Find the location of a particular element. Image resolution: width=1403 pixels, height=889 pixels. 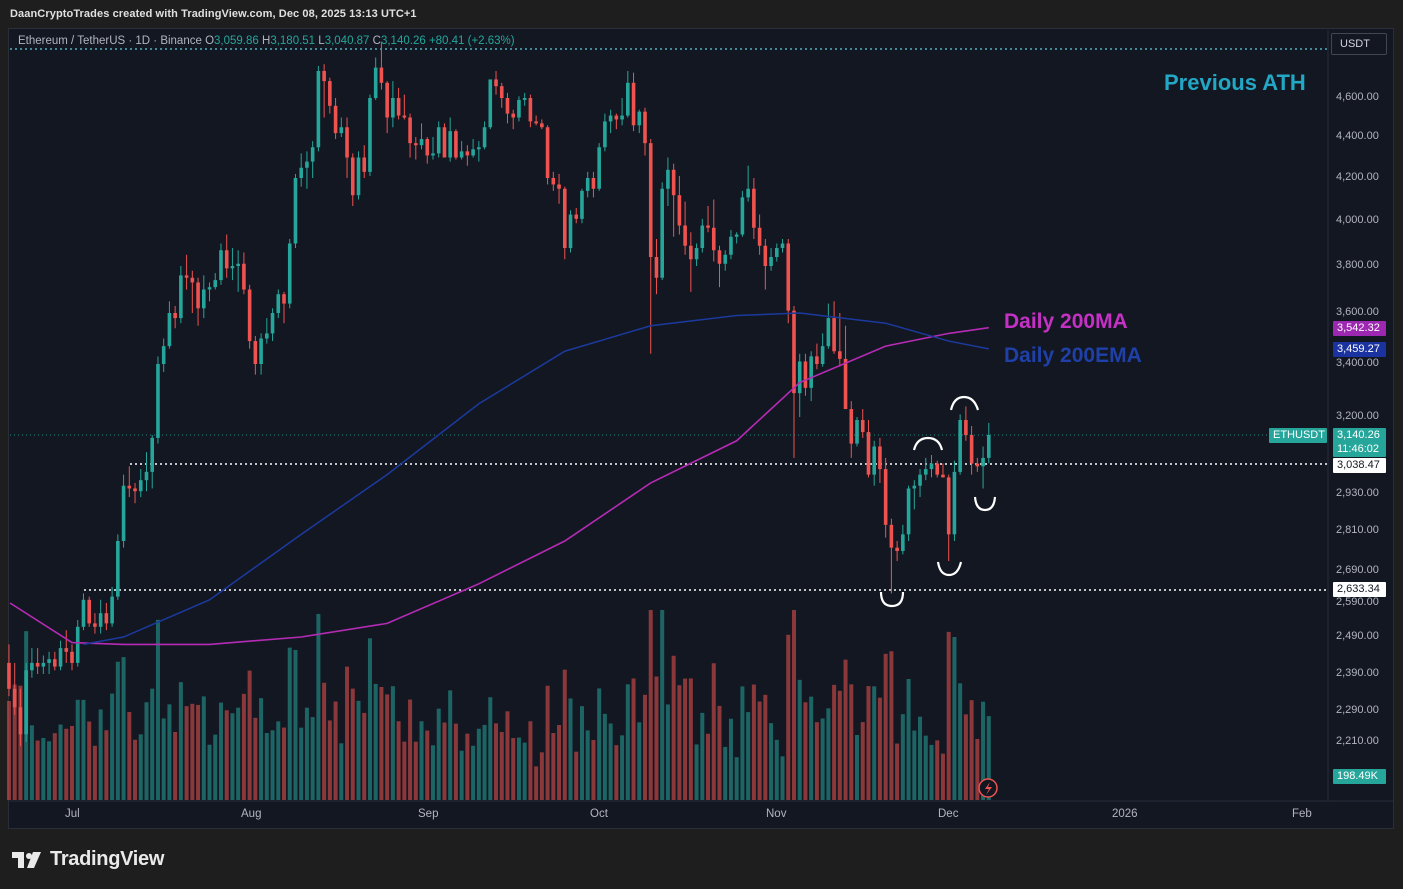

time-tick-label: Nov is located at coordinates (776, 814).